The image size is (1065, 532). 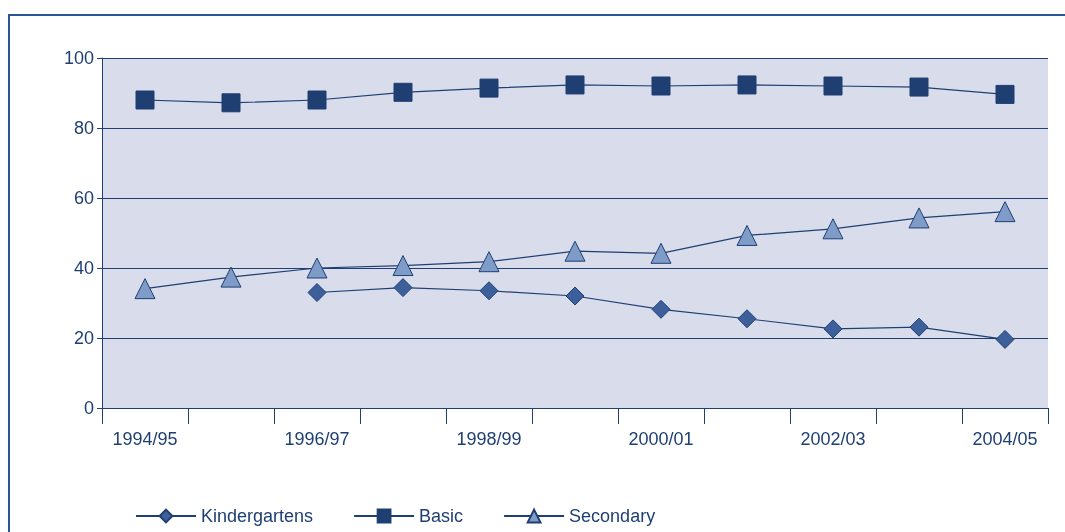 I want to click on y-tick-label: 40, so click(x=83, y=268).